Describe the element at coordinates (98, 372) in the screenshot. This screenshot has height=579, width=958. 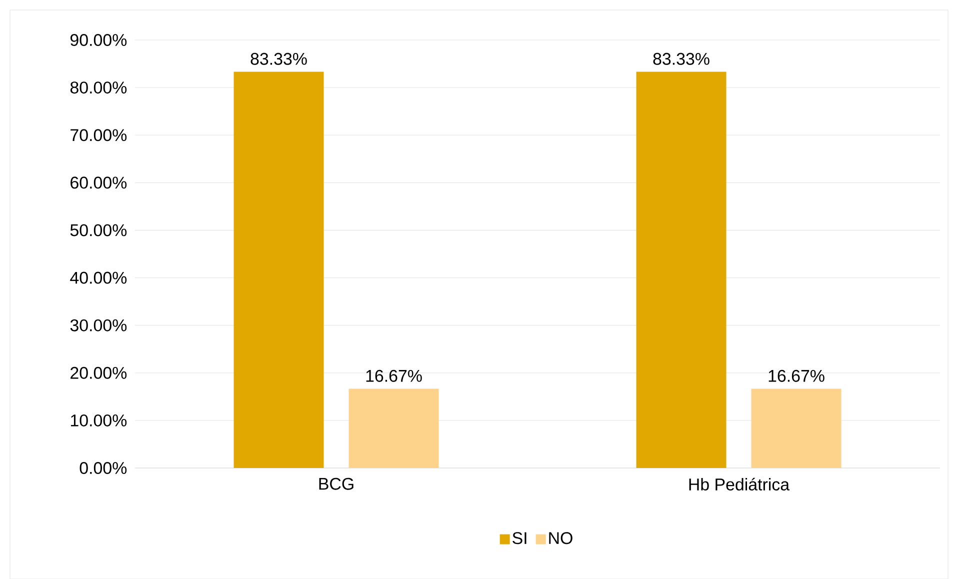
I see `y-tick-label: 20.00%` at that location.